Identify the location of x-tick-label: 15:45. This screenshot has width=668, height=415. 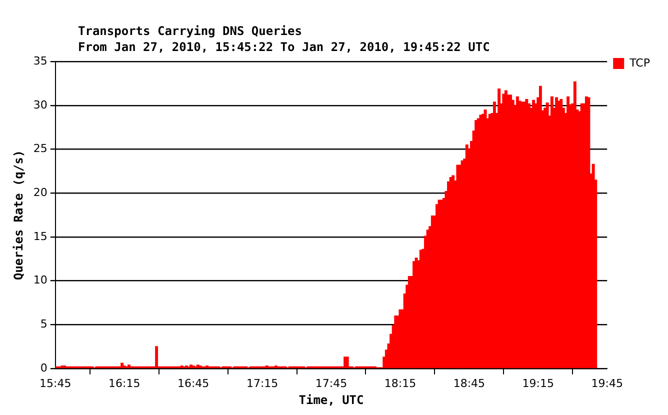
(56, 383).